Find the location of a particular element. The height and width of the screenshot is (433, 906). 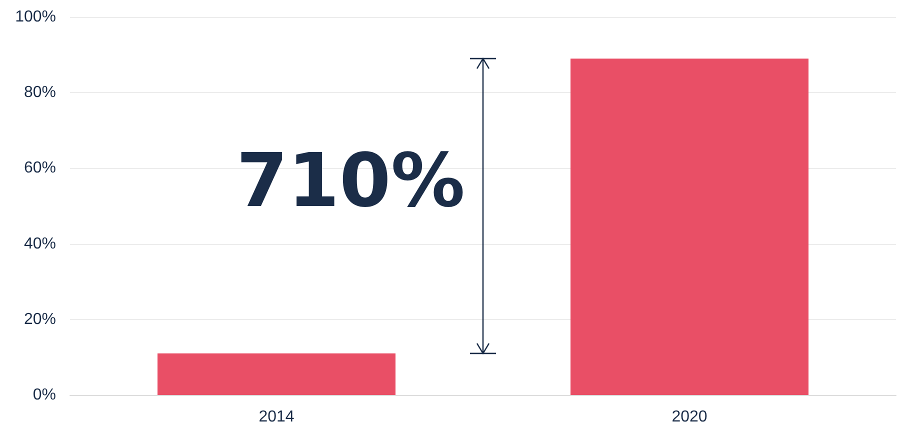

x-tick-label: 2014 is located at coordinates (276, 417).